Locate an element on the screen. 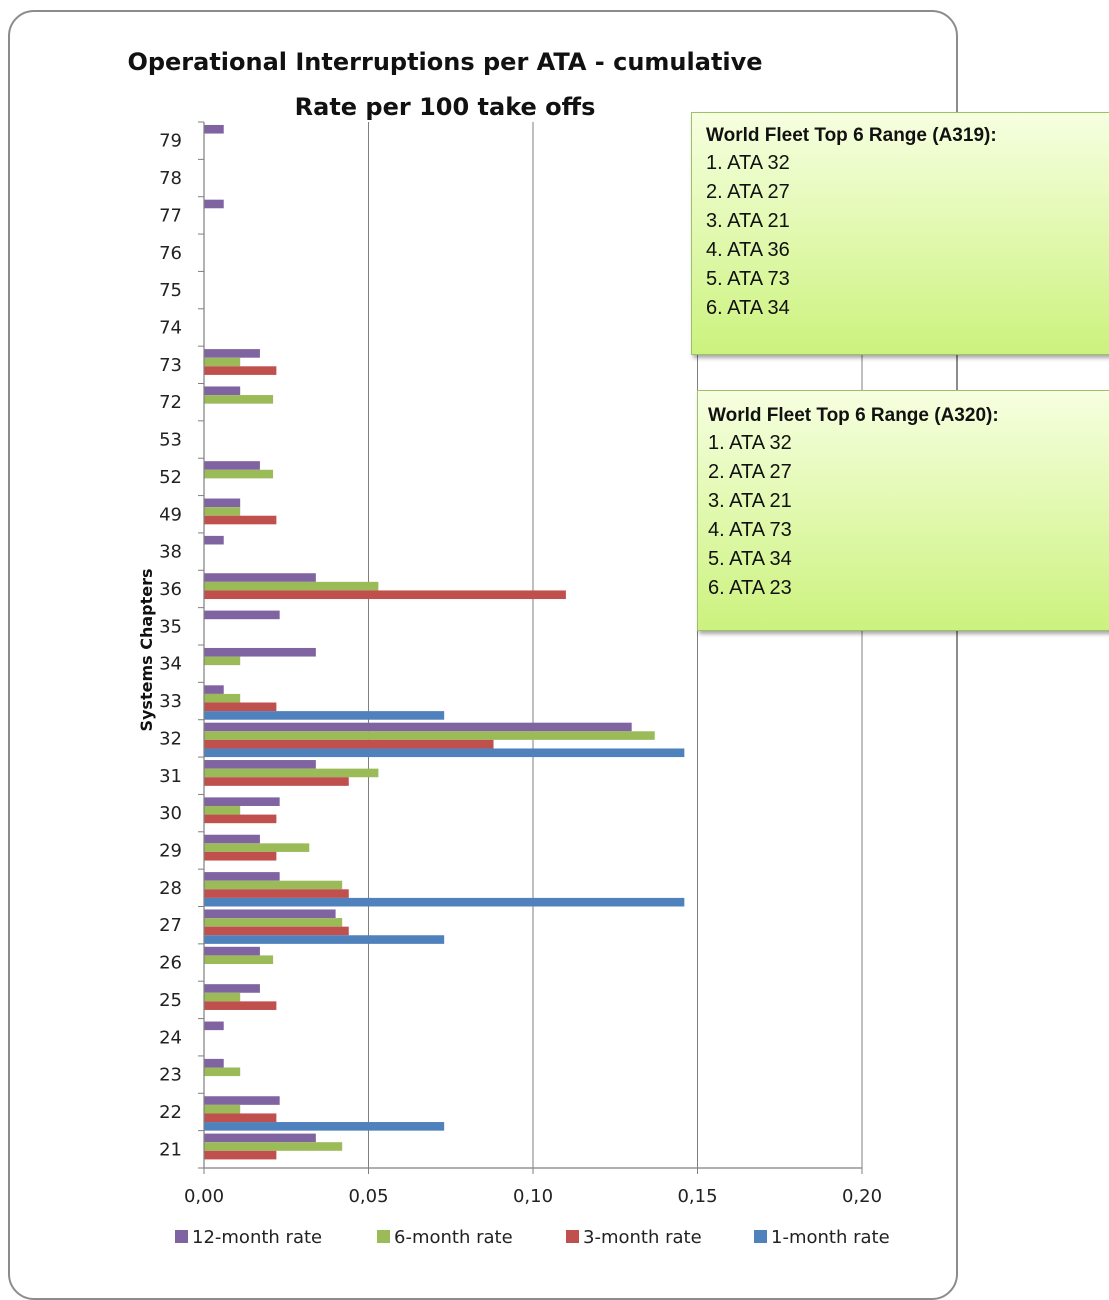  a319-note-item: 2. ATA 27 is located at coordinates (748, 192).